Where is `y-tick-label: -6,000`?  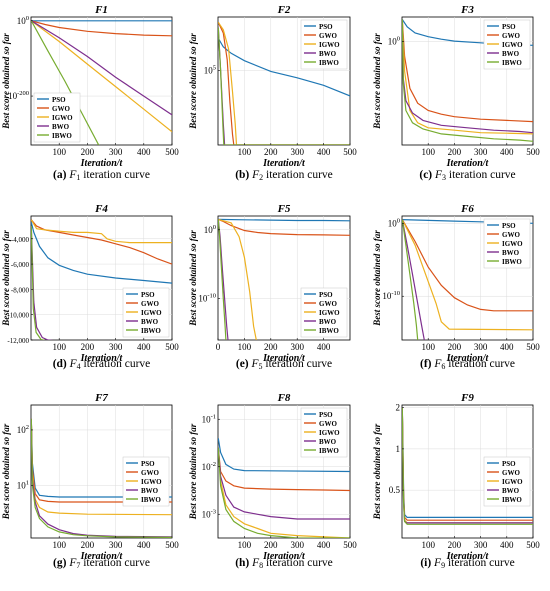
y-tick-label: -6,000 is located at coordinates (20, 265).